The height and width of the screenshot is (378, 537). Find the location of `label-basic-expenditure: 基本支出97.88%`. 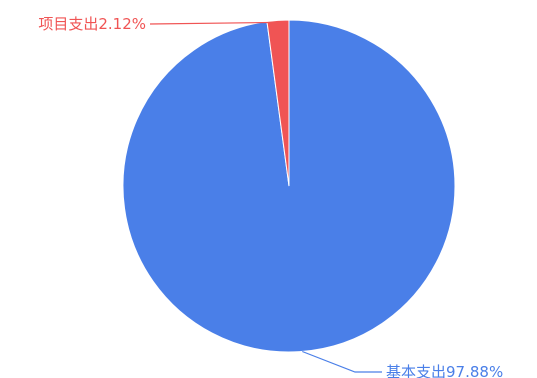

label-basic-expenditure: 基本支出97.88% is located at coordinates (444, 370).